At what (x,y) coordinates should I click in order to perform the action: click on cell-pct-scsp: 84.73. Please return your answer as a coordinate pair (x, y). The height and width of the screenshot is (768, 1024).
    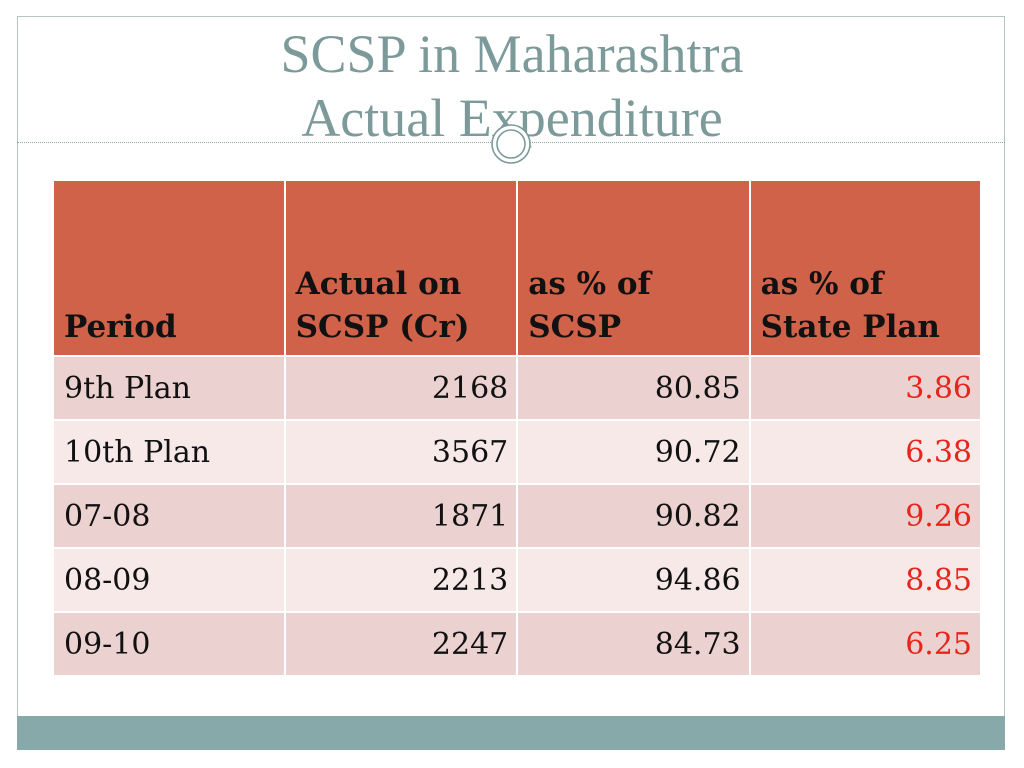
    Looking at the image, I should click on (633, 644).